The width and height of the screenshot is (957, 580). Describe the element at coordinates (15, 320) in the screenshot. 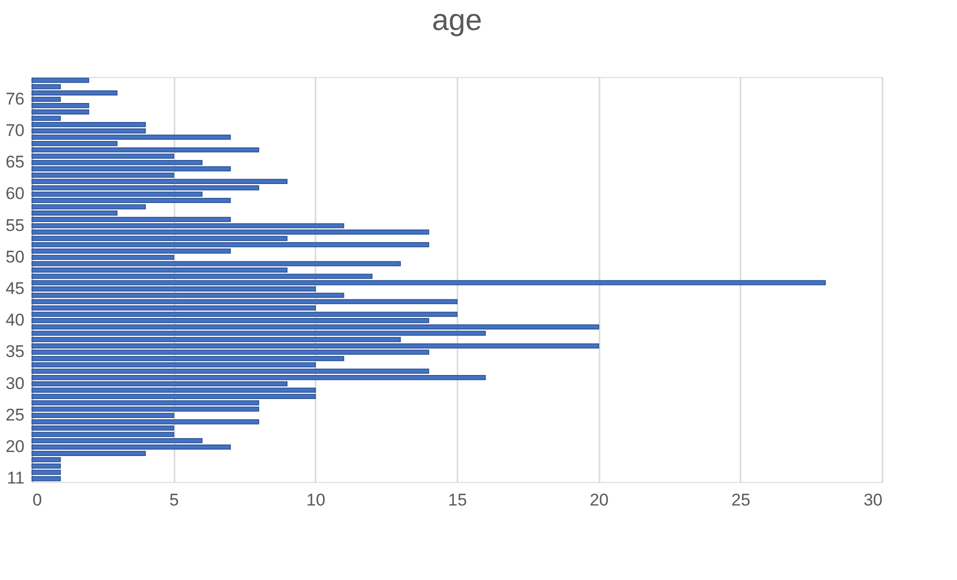

I see `y-tick-label: 40` at that location.